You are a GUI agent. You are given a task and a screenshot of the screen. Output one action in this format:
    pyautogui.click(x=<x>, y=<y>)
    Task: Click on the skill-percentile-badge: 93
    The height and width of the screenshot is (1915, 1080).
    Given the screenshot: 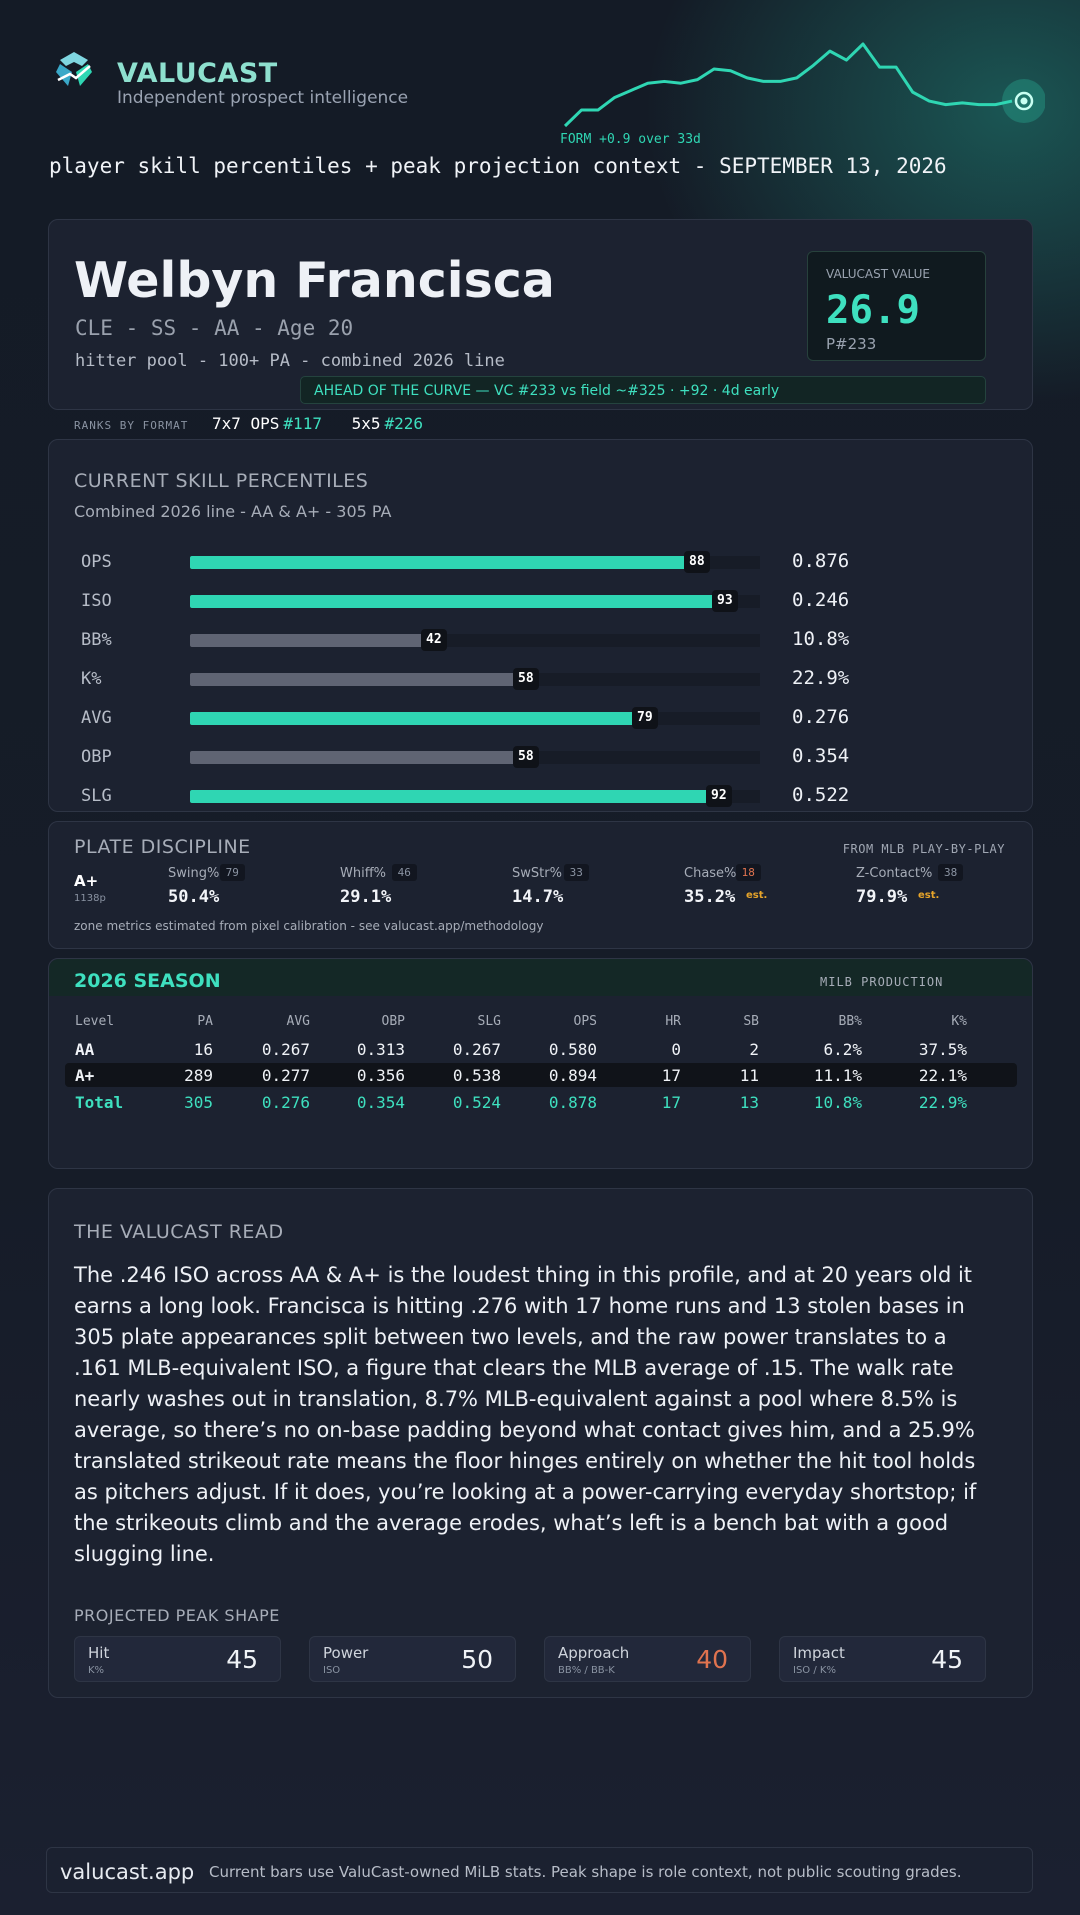 What is the action you would take?
    pyautogui.click(x=725, y=601)
    